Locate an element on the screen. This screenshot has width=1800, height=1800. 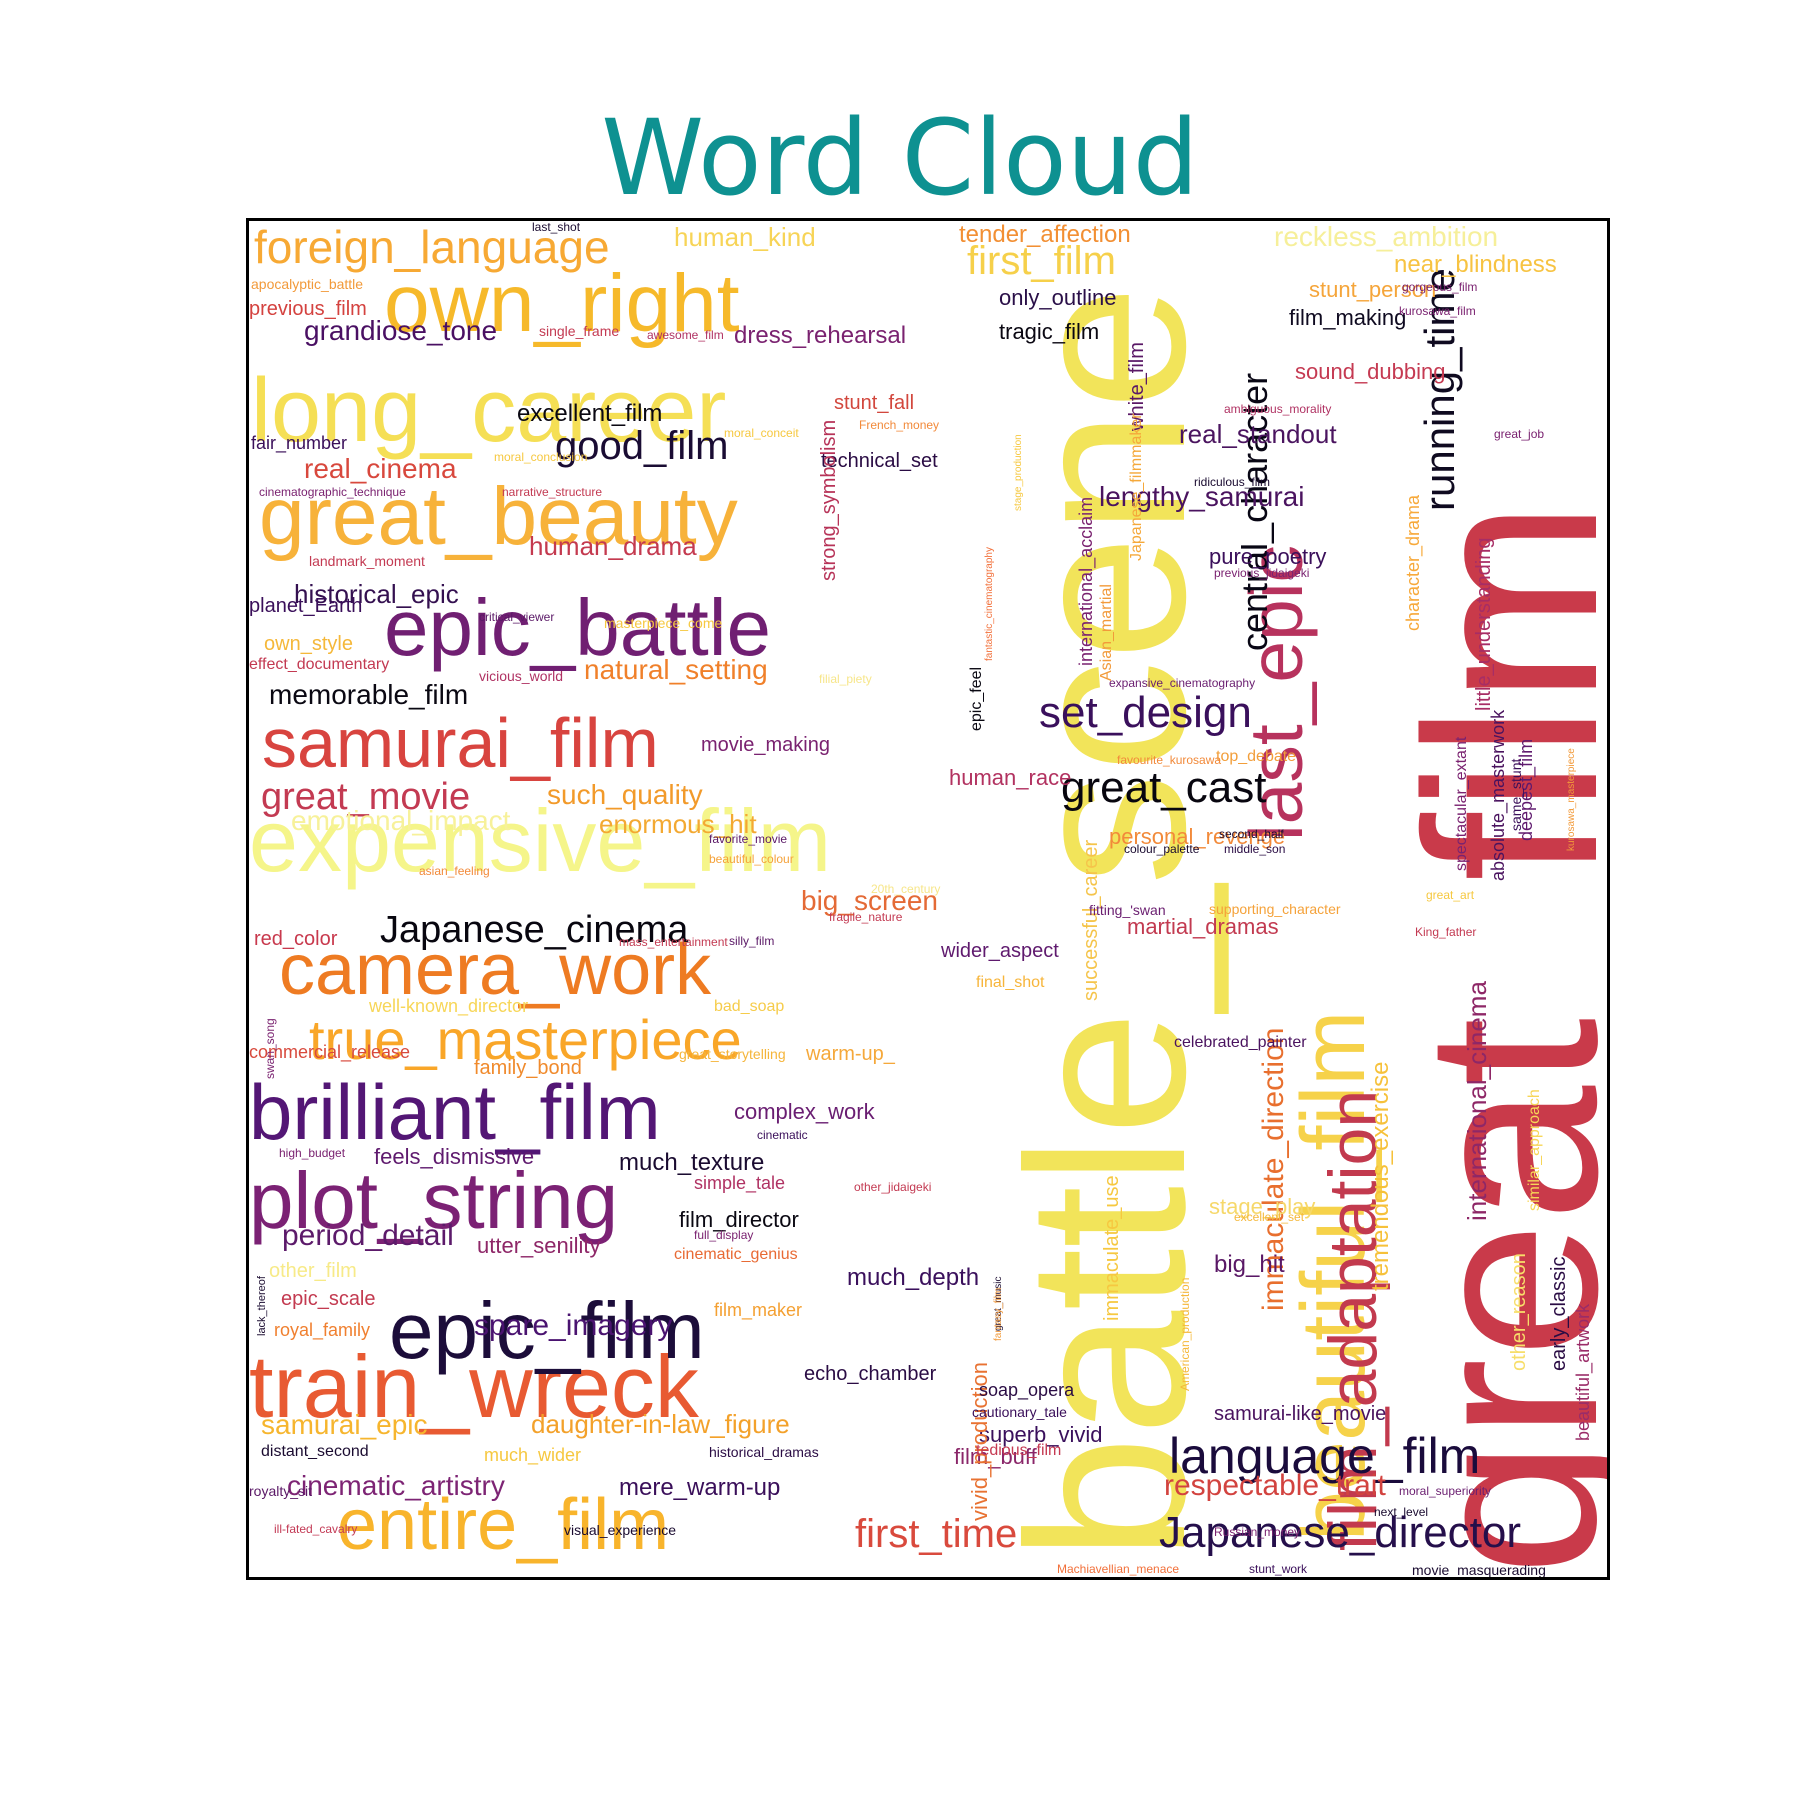
cloud-word: epic_battle is located at coordinates (577, 627).